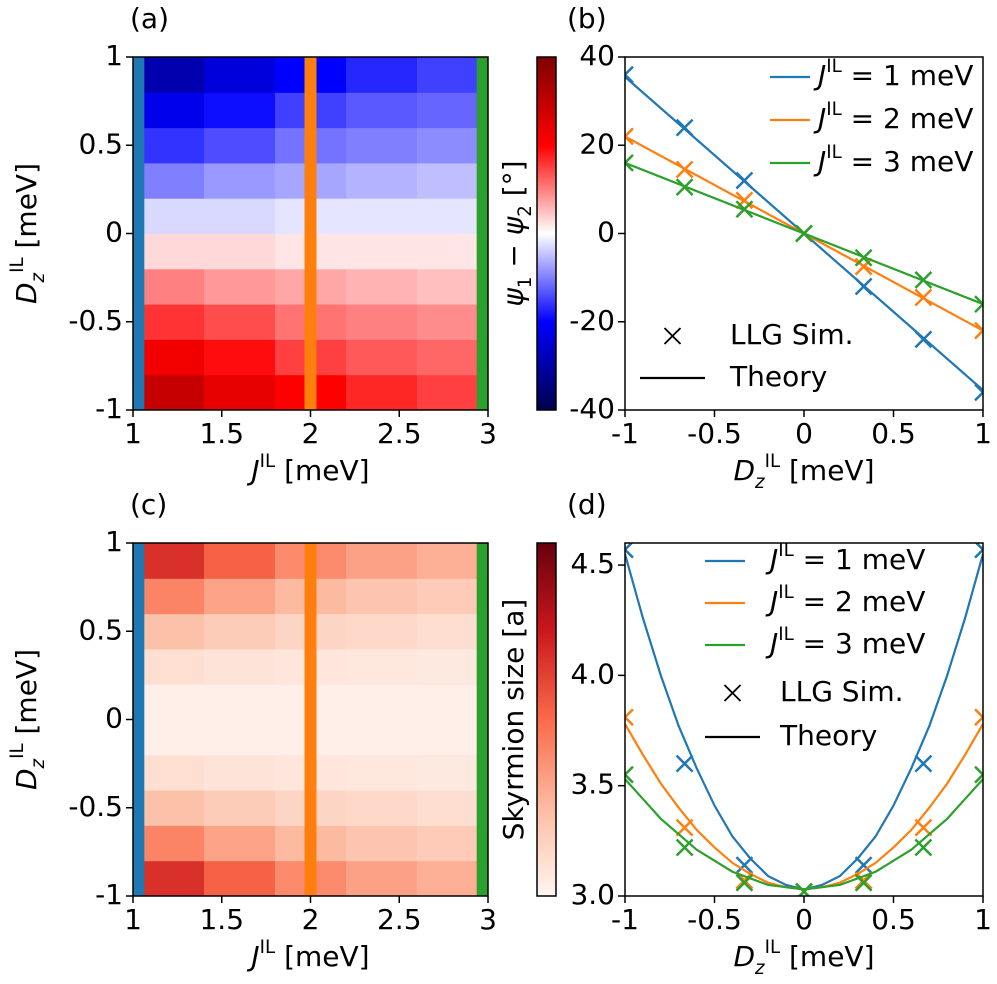 The height and width of the screenshot is (984, 997). Describe the element at coordinates (714, 919) in the screenshot. I see `x-tick-label: -0.5` at that location.